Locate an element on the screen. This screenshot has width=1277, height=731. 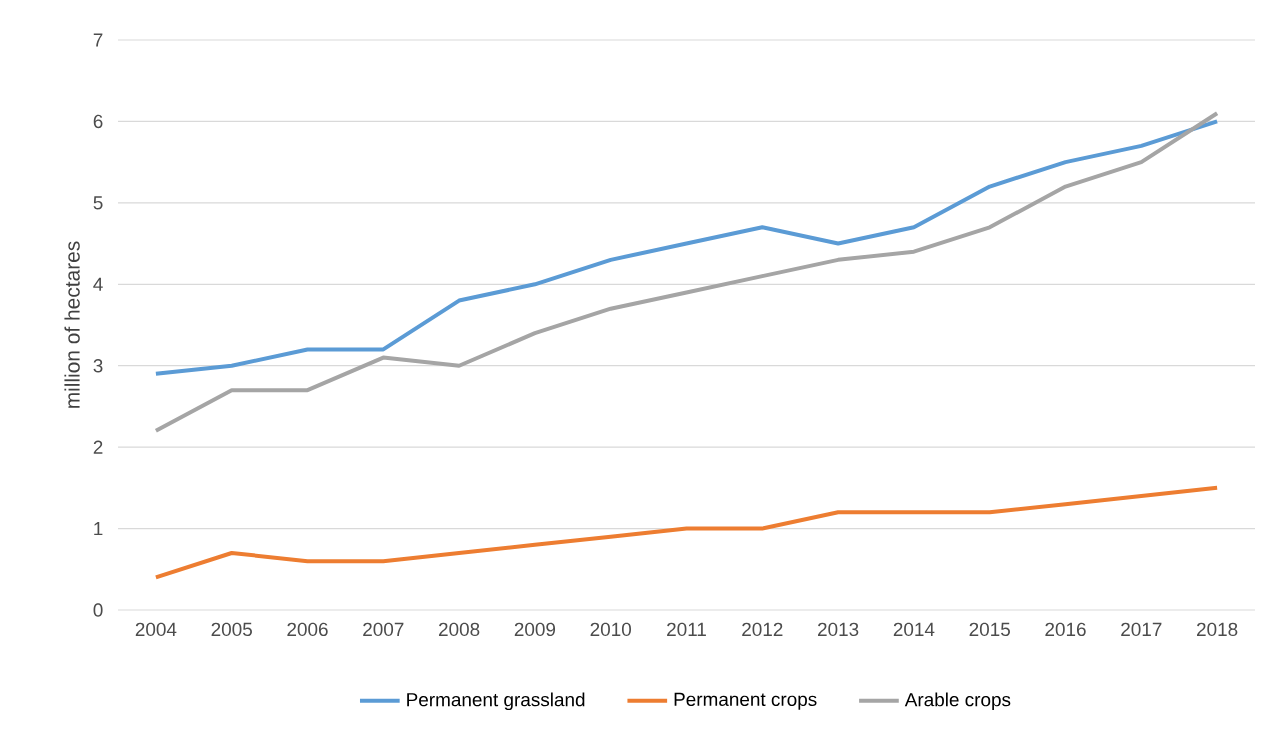
x-tick-label: 2017 is located at coordinates (1141, 629).